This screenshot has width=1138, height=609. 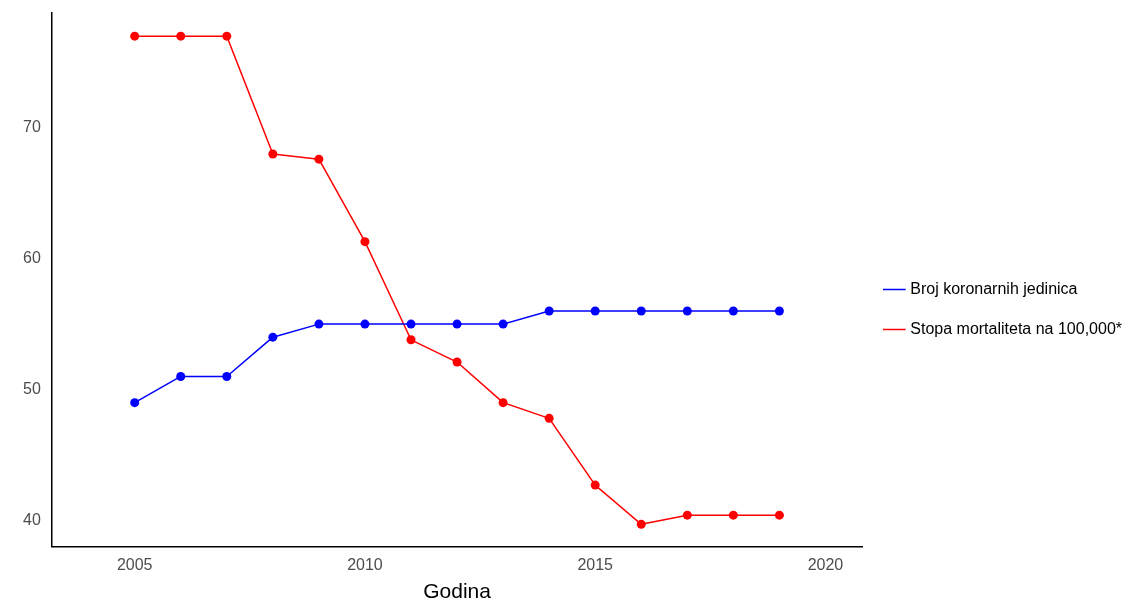 What do you see at coordinates (32, 258) in the screenshot?
I see `y-tick-label: 60` at bounding box center [32, 258].